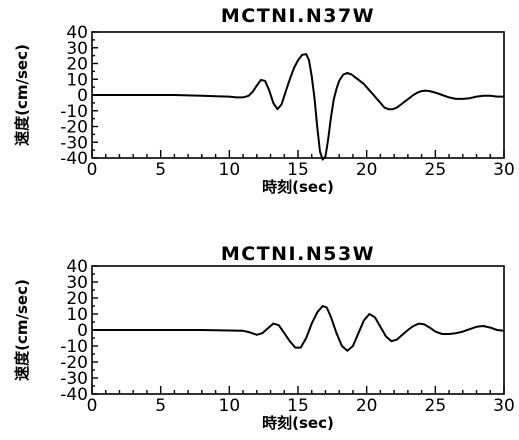 The height and width of the screenshot is (440, 519). I want to click on velocity-trace, so click(298, 328).